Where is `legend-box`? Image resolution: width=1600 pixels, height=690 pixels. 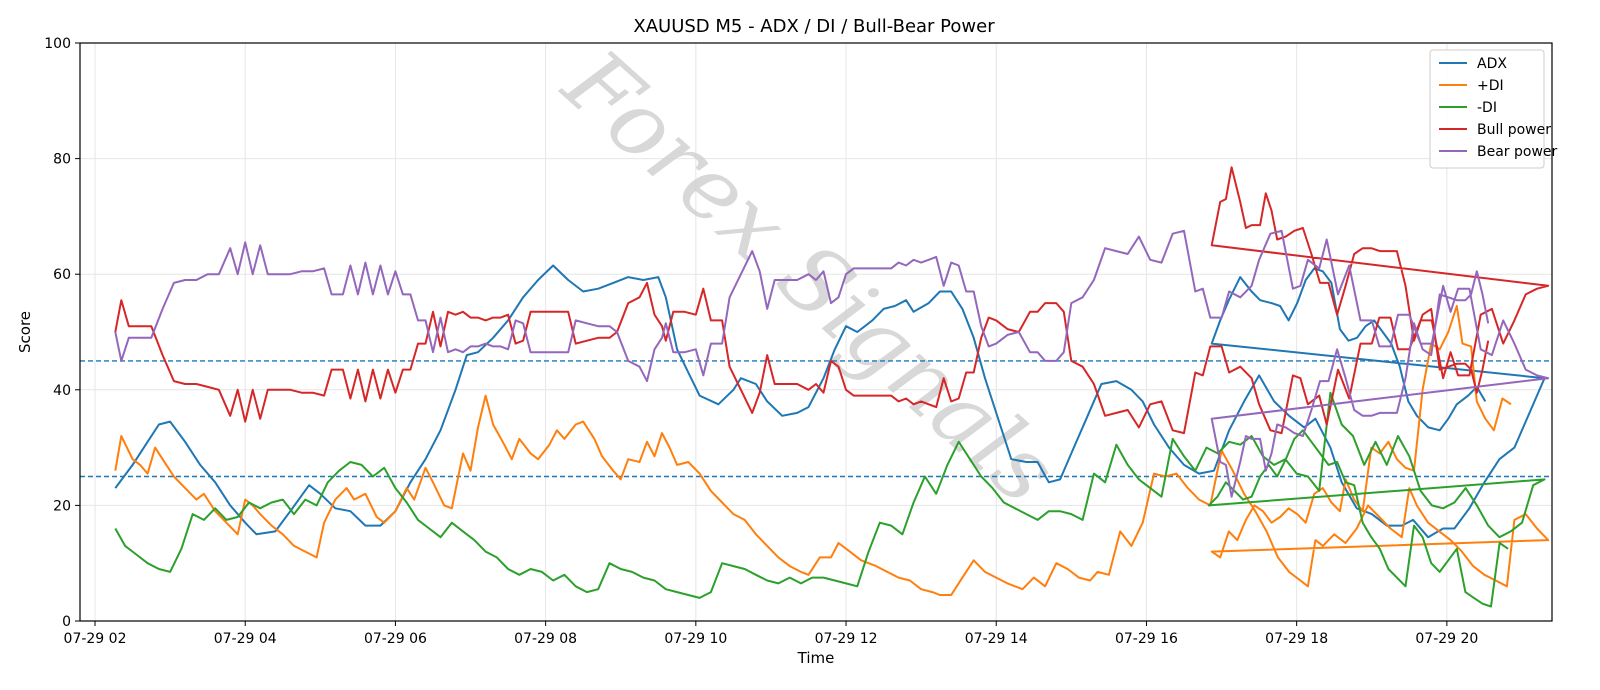 legend-box is located at coordinates (1487, 109).